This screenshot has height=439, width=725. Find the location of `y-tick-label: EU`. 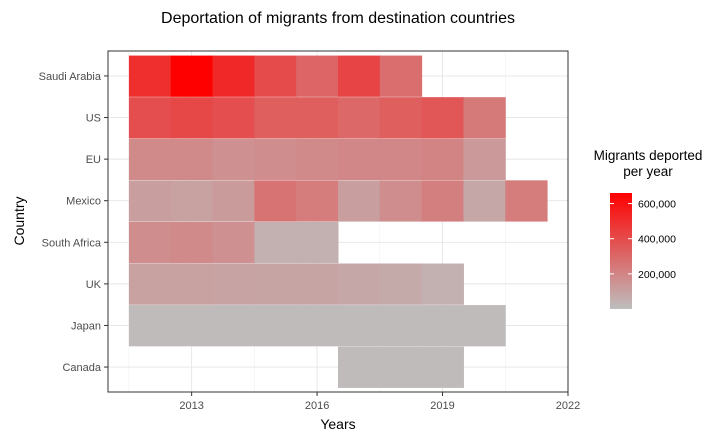

y-tick-label: EU is located at coordinates (93, 160).